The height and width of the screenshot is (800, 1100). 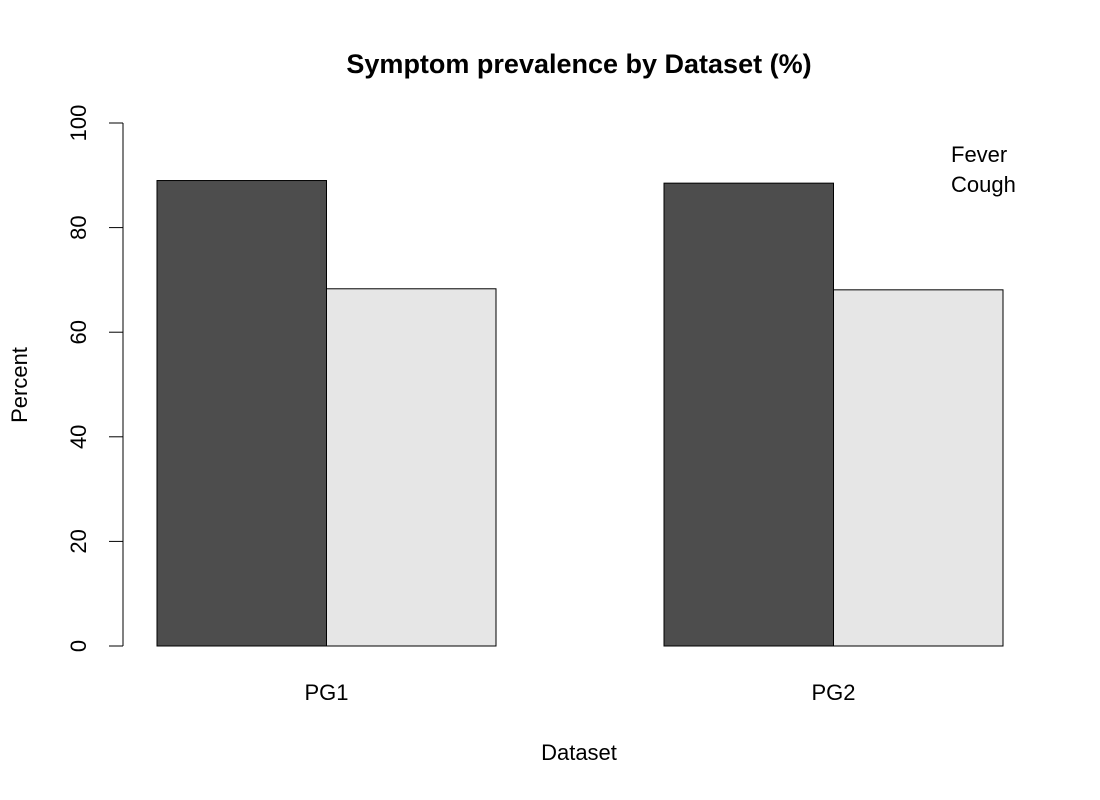 What do you see at coordinates (983, 169) in the screenshot?
I see `legend: Fever Cough` at bounding box center [983, 169].